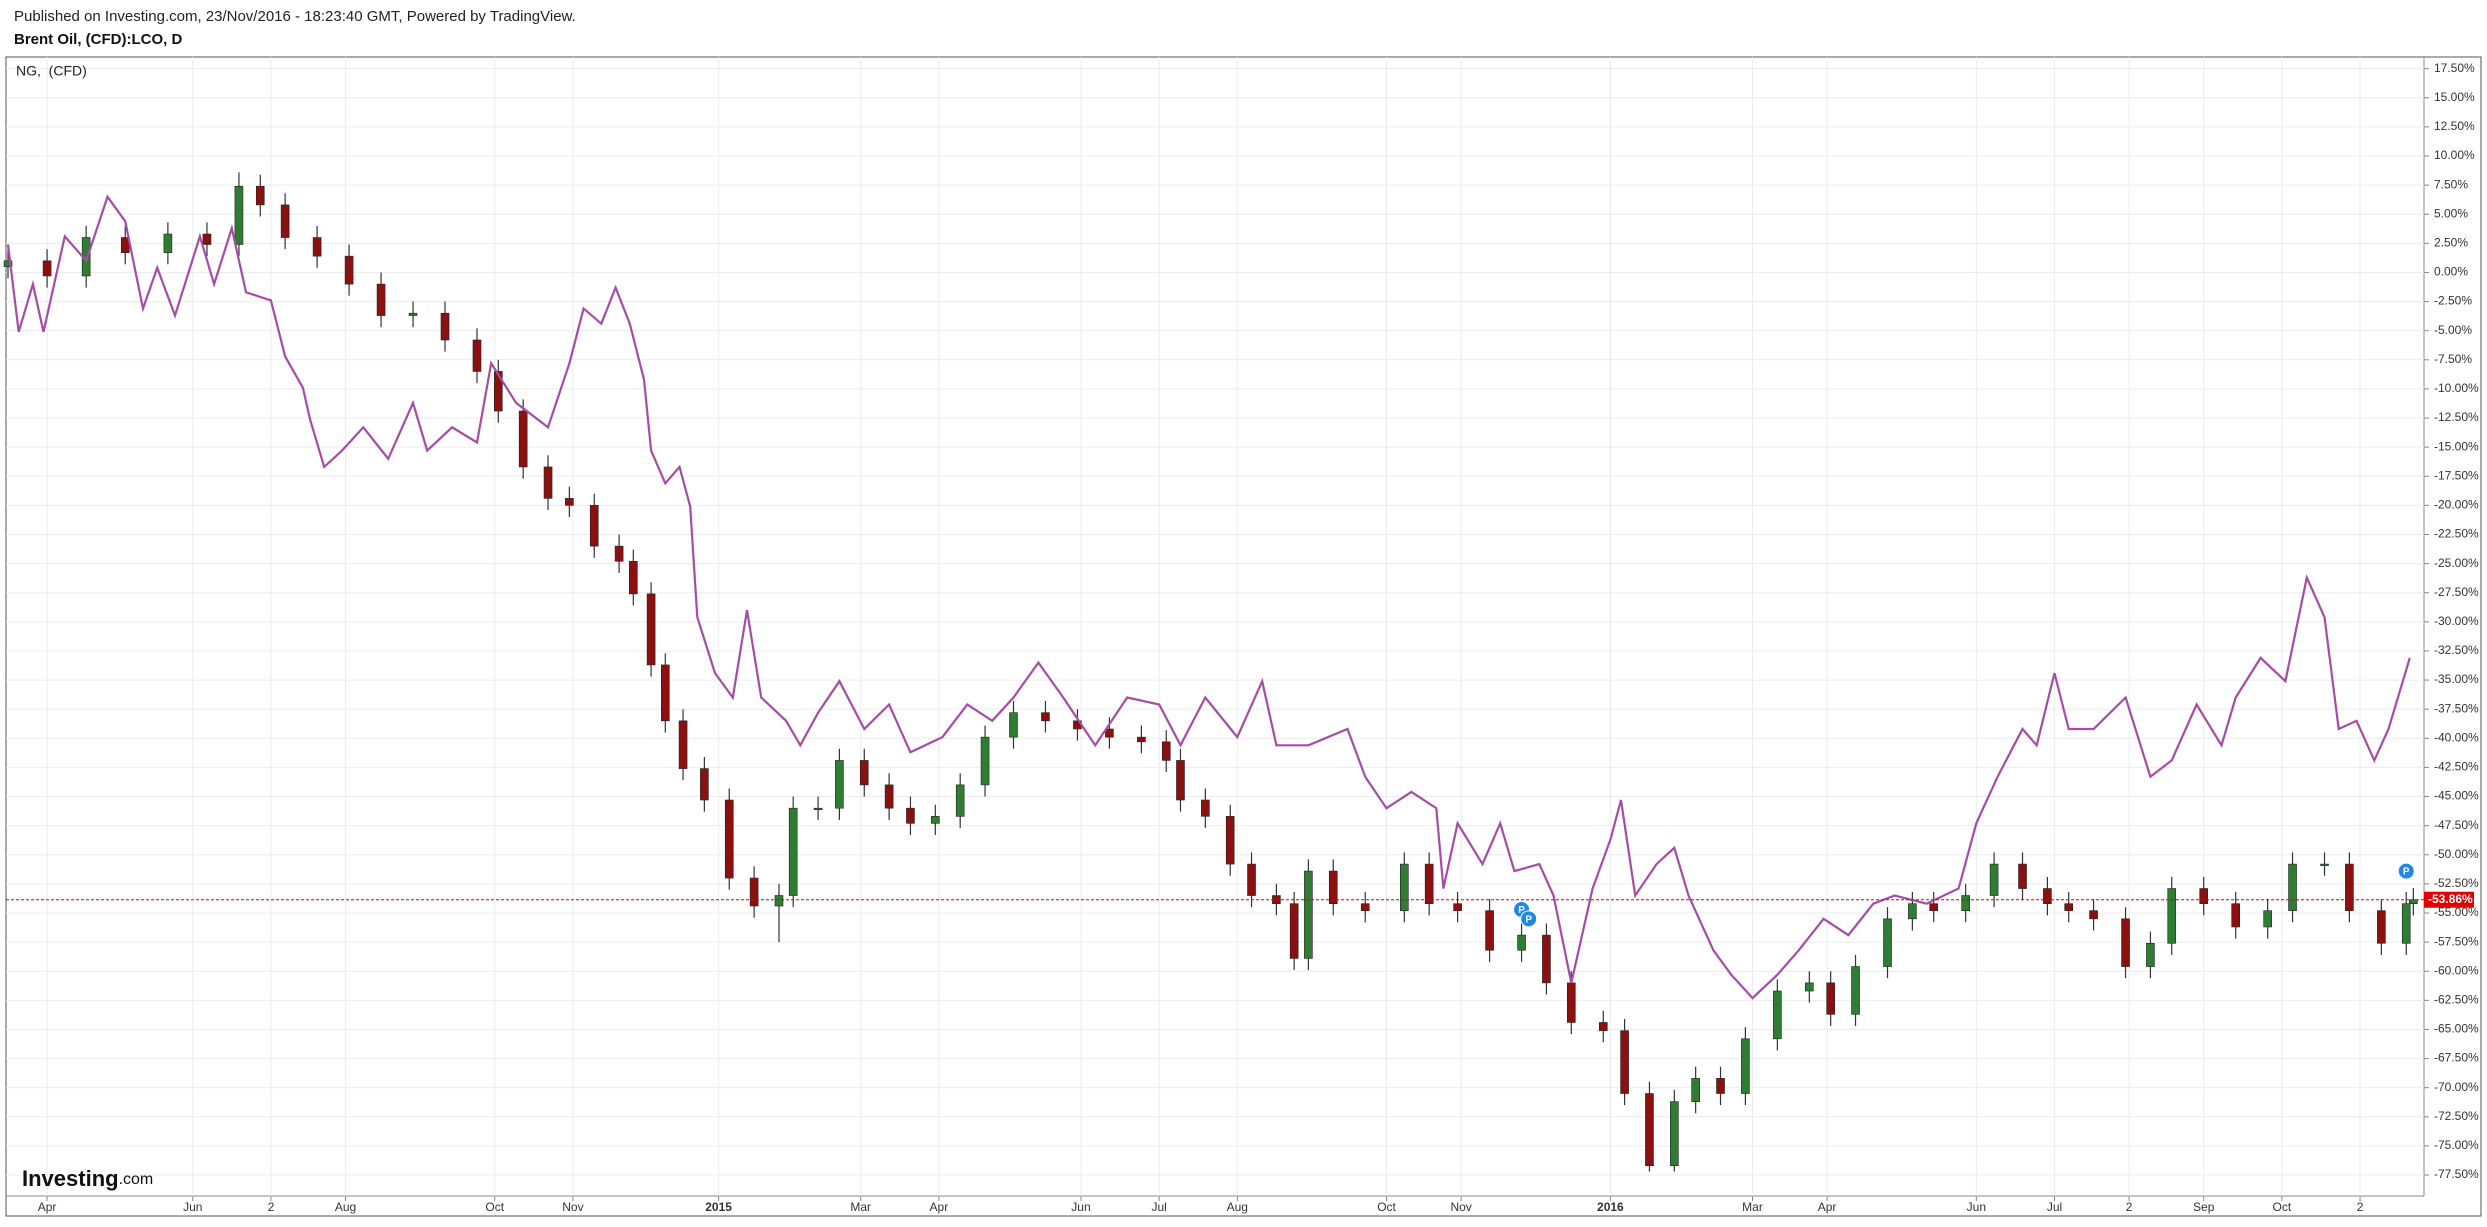 Image resolution: width=2487 pixels, height=1227 pixels. I want to click on y-tick-label: -40.00%, so click(2456, 737).